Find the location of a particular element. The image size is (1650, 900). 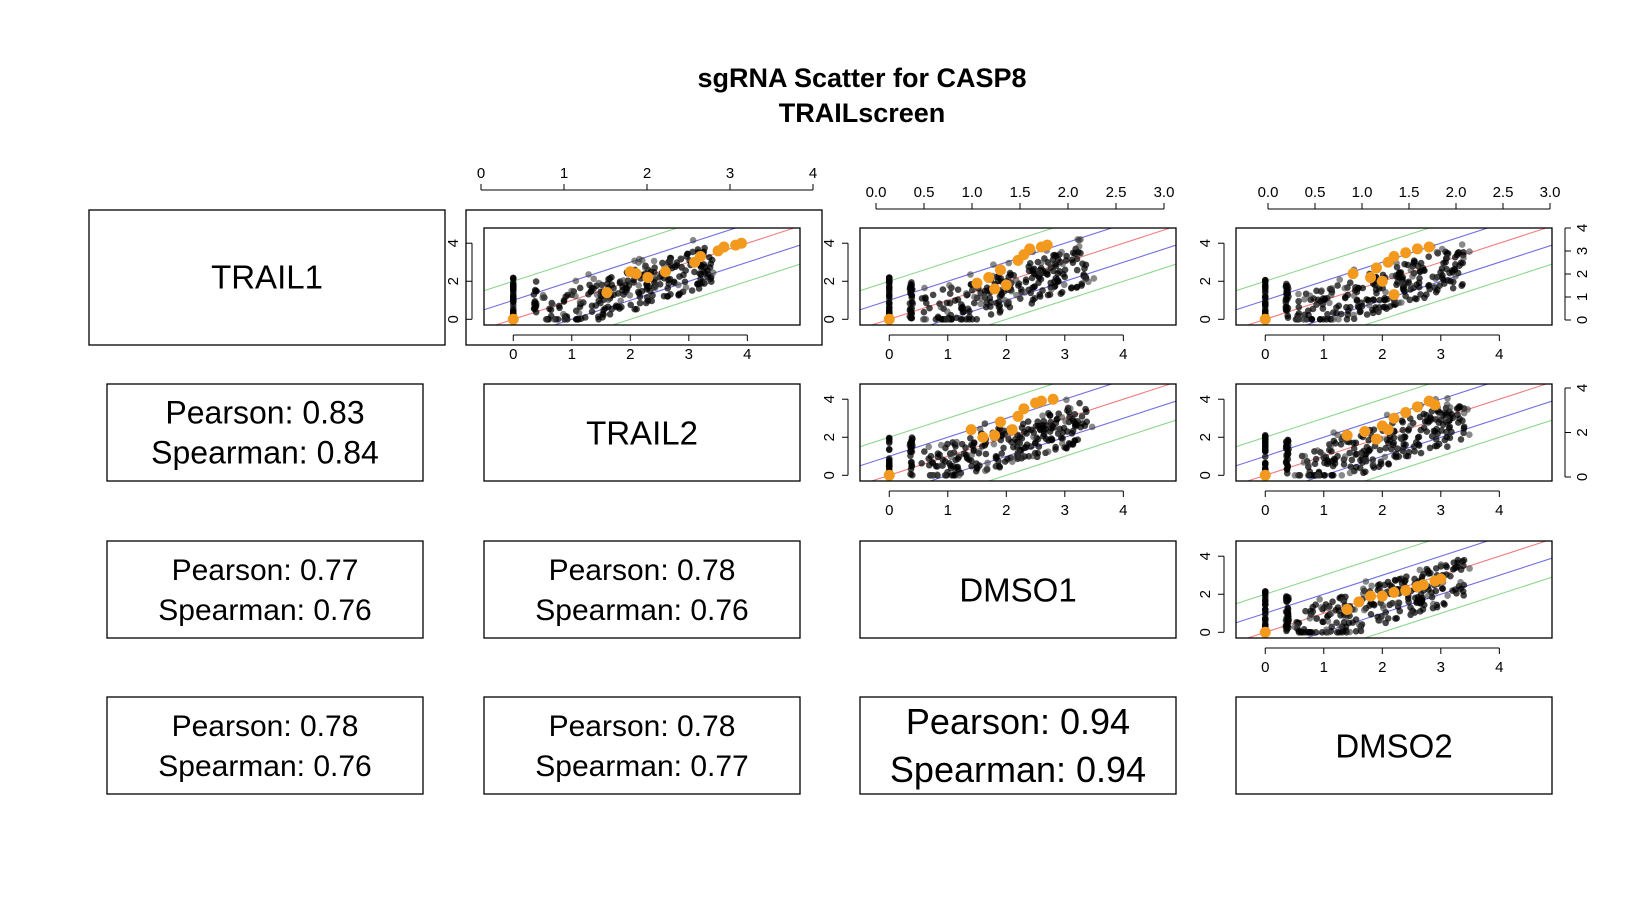

top-tick-label: 2.5 is located at coordinates (1503, 192).